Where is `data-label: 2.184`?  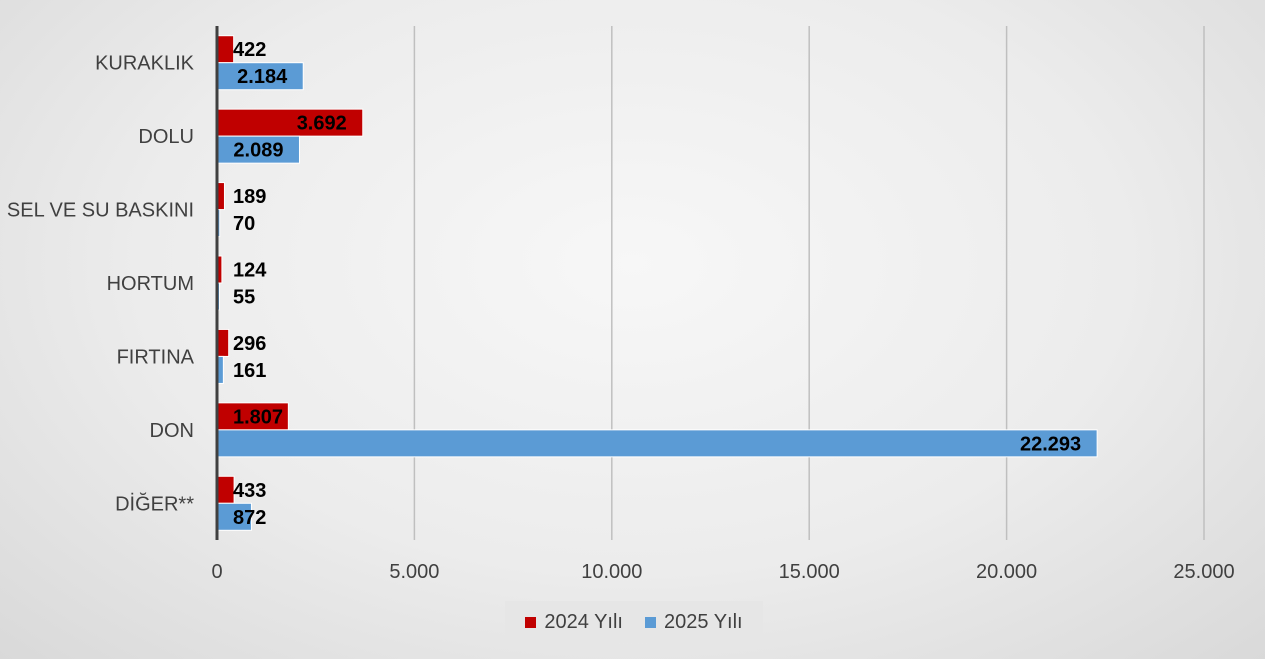 data-label: 2.184 is located at coordinates (262, 77).